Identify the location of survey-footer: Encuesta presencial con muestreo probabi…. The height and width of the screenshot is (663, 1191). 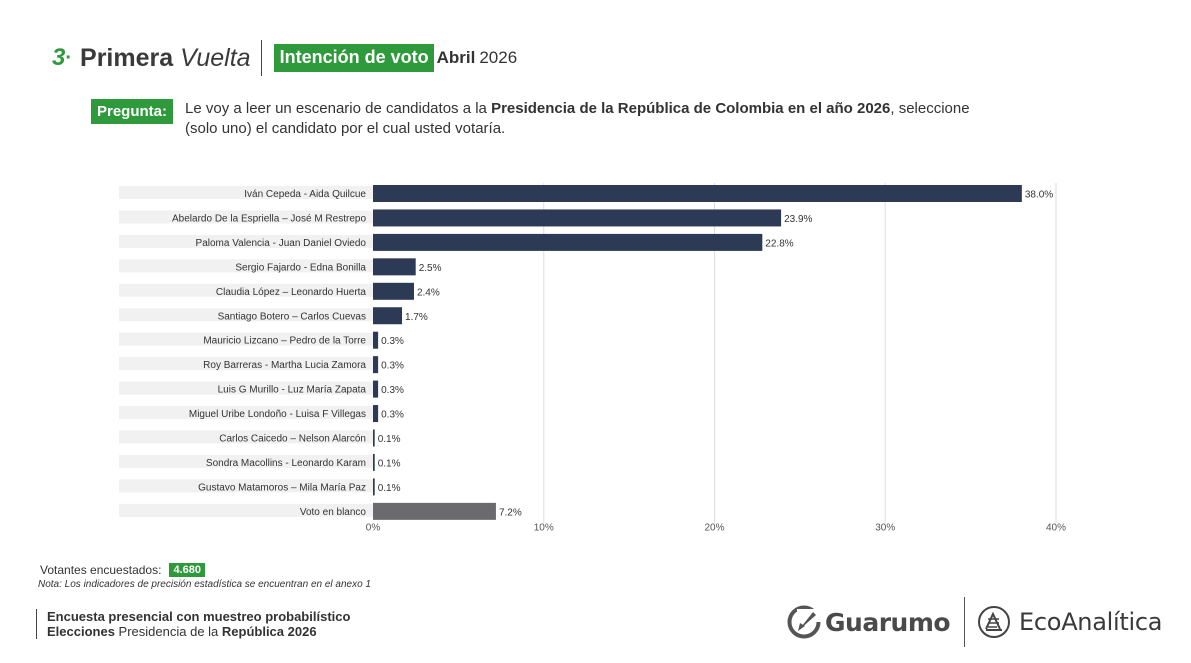
(193, 624).